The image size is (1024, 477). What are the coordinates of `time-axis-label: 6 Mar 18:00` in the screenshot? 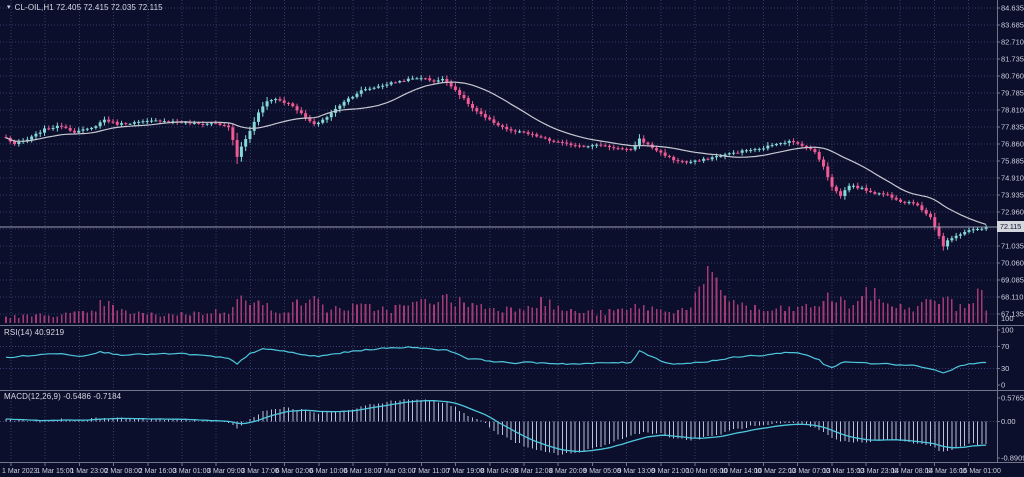 It's located at (362, 471).